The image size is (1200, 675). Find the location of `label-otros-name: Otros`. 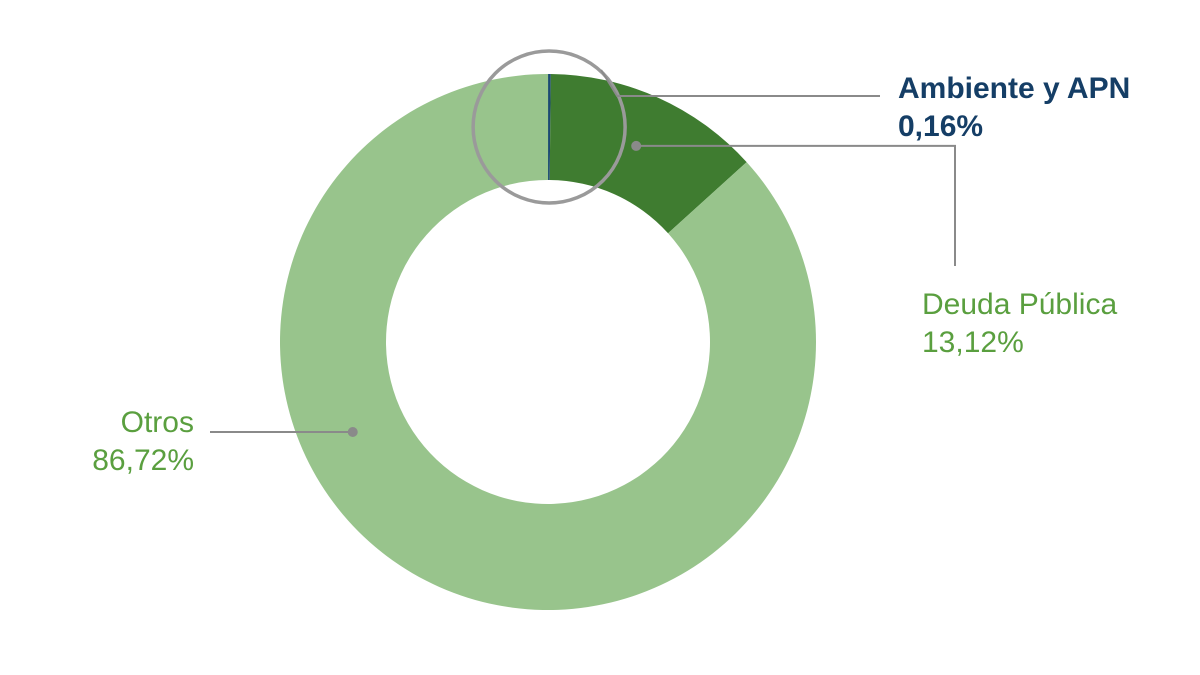

label-otros-name: Otros is located at coordinates (157, 422).